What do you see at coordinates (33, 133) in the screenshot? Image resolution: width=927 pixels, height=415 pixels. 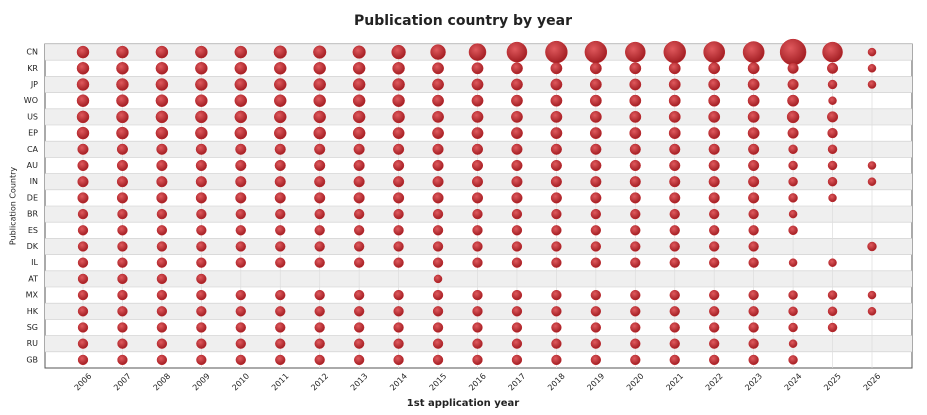 I see `y-tick-label: EP` at bounding box center [33, 133].